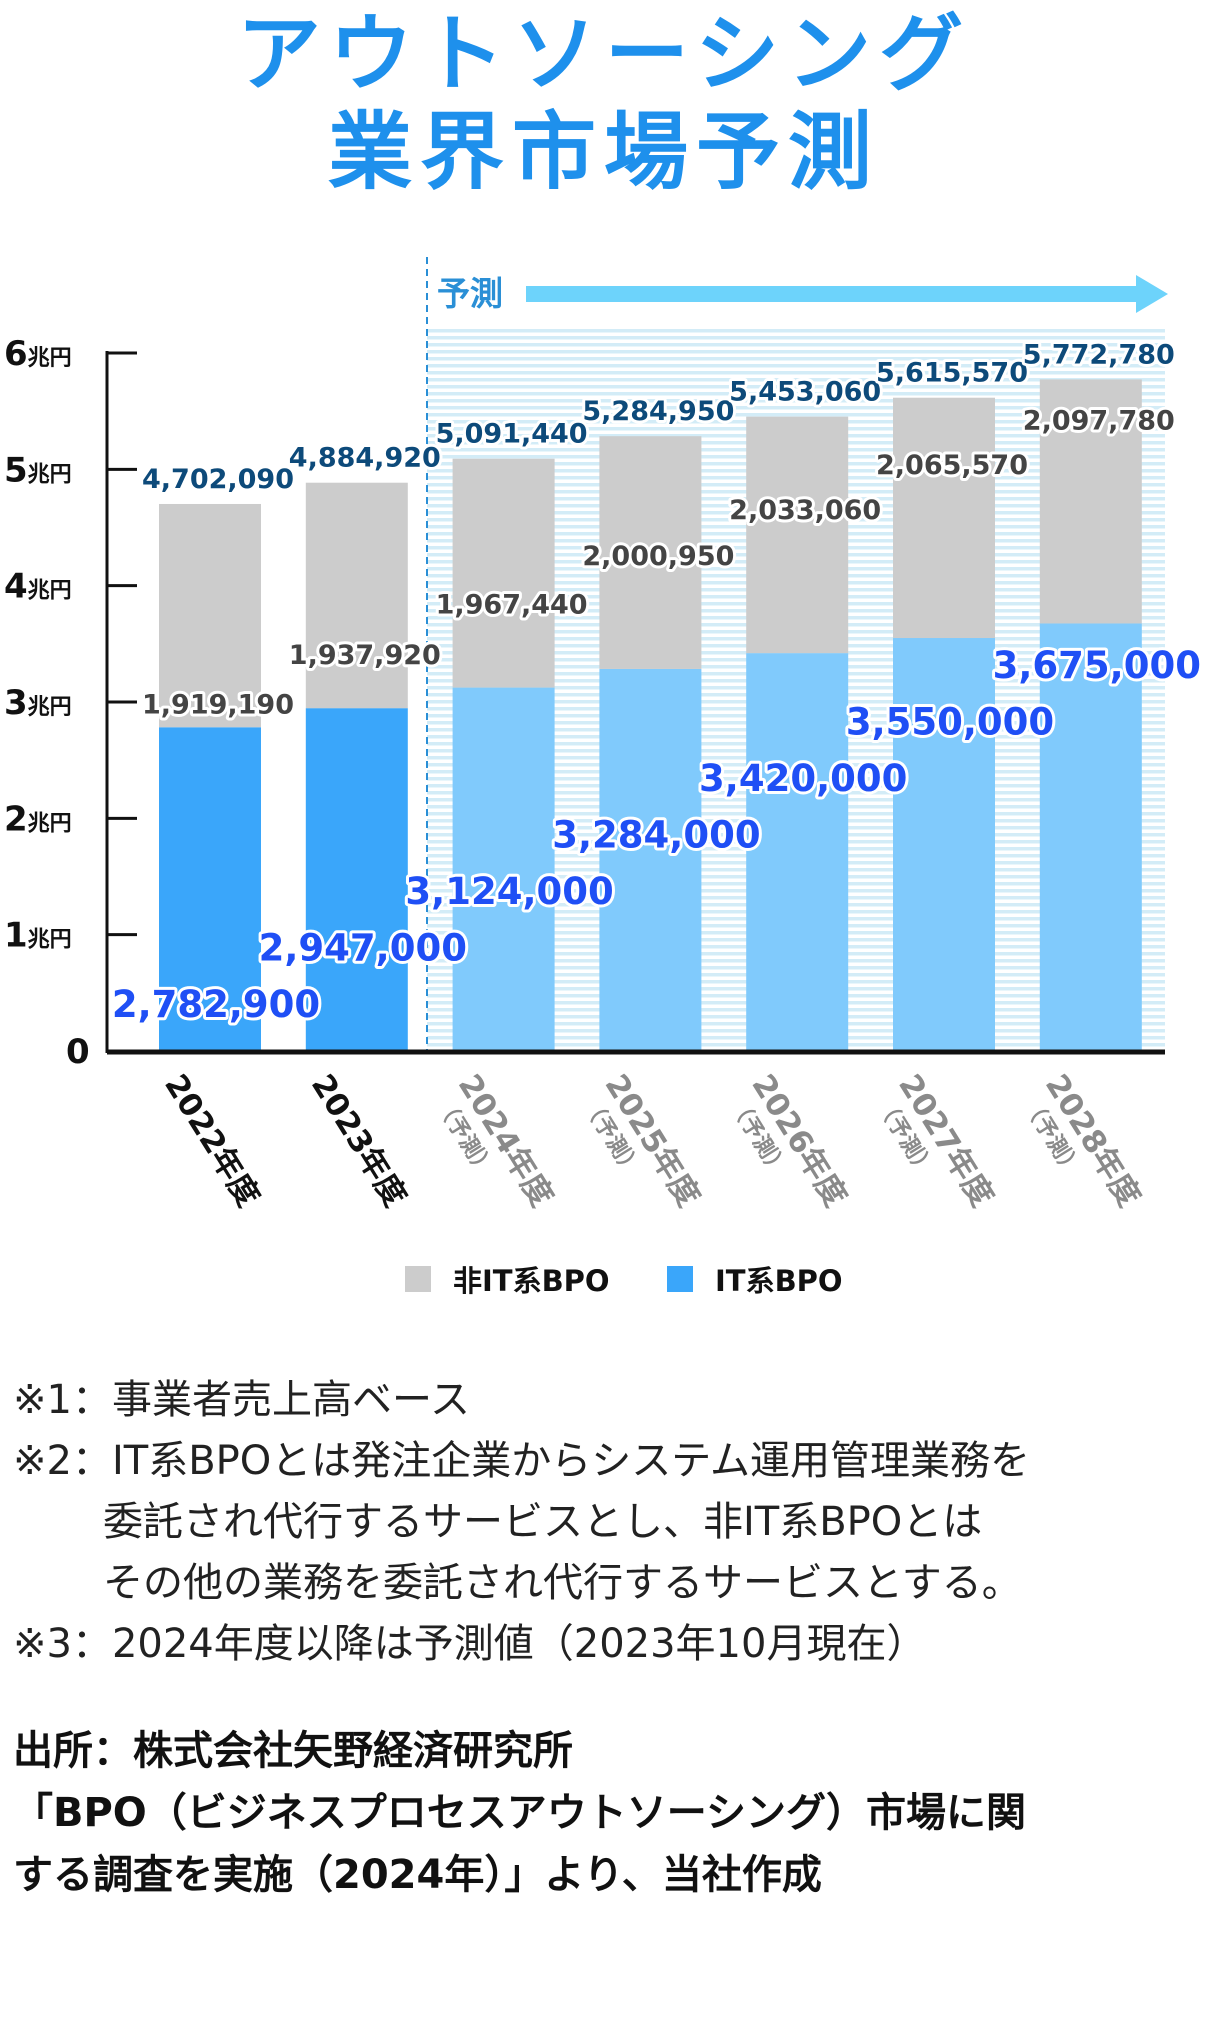  Describe the element at coordinates (522, 1461) in the screenshot. I see `note-2: ※2：IT系BPOとは発注企業からシステム運用管理業務を` at that location.